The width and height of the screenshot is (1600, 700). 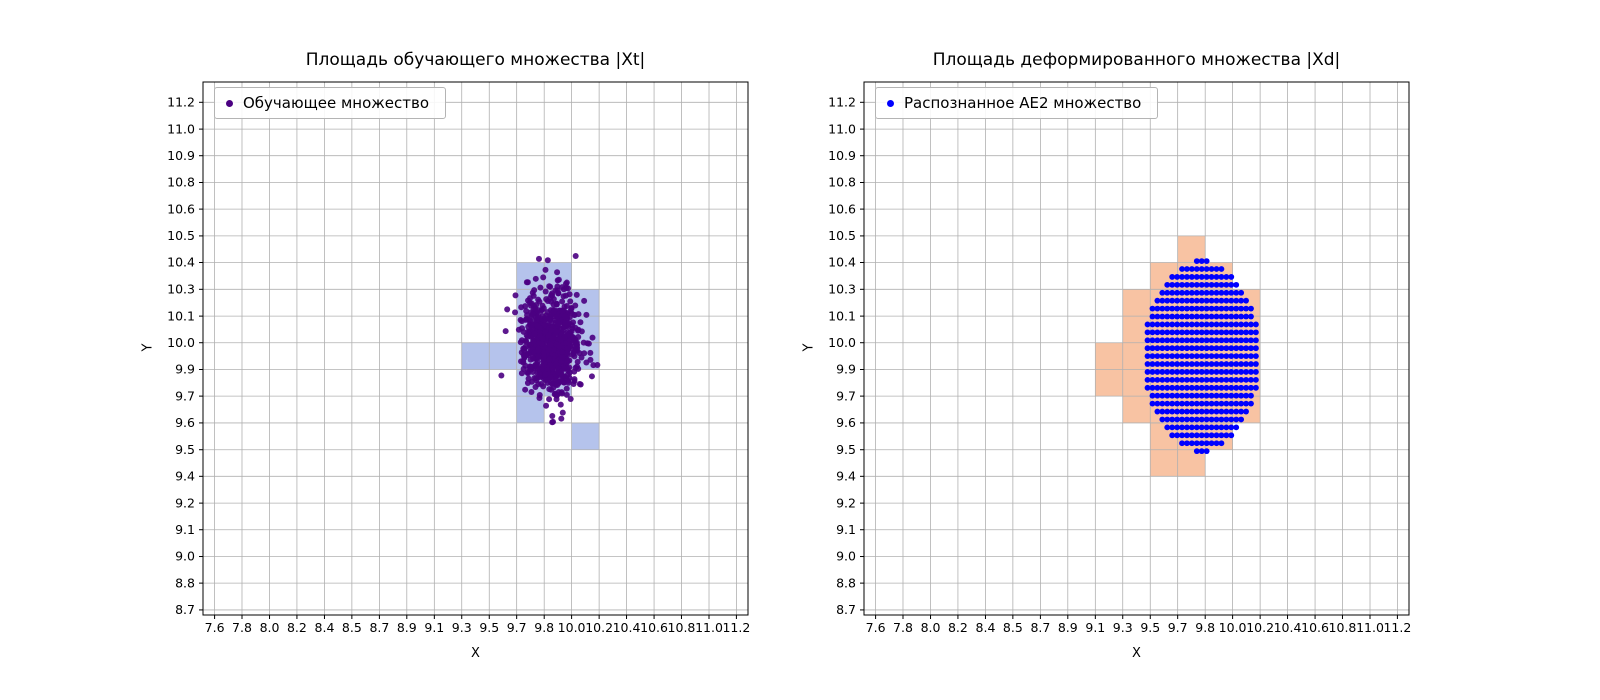 I want to click on left-plot-legend: Обучающее множество, so click(x=330, y=103).